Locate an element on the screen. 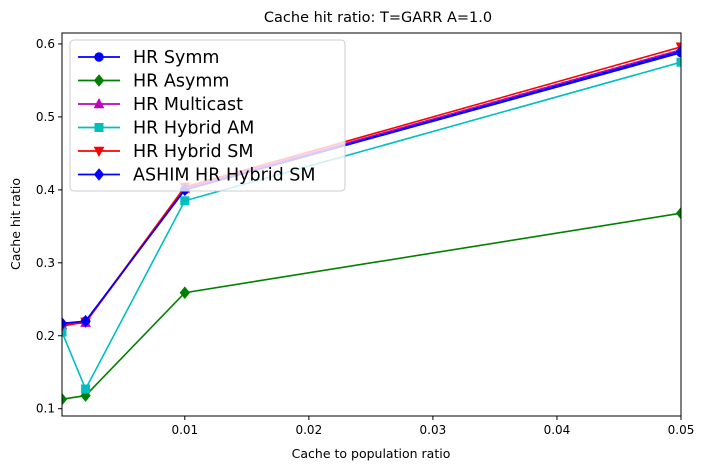  legend-label: HR Asymm is located at coordinates (181, 82).